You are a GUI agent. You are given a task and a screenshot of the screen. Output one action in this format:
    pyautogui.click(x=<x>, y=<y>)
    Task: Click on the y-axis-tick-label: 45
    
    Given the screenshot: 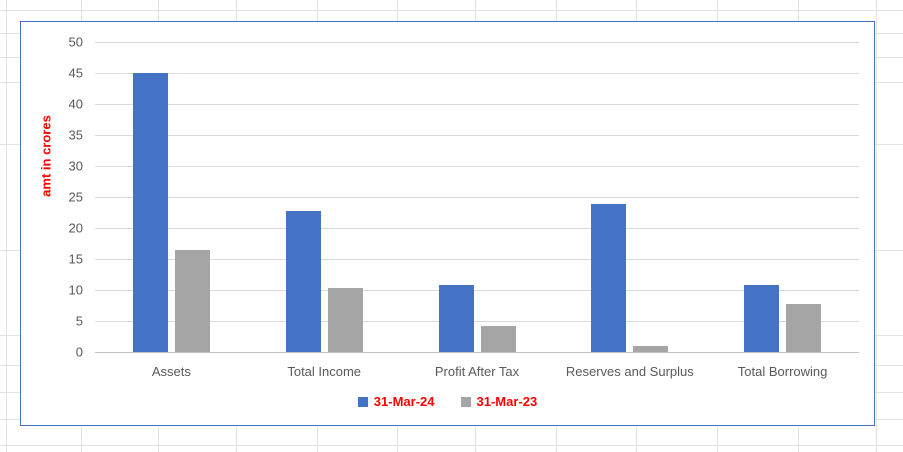 What is the action you would take?
    pyautogui.click(x=75, y=73)
    